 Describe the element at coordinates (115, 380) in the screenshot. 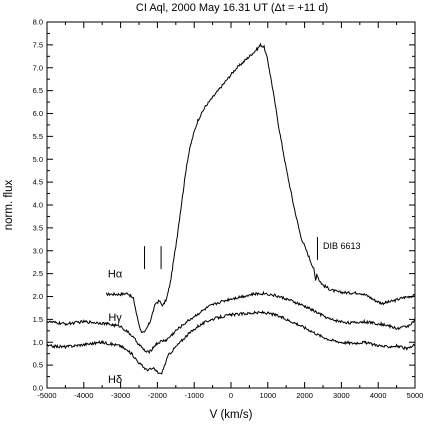

I see `series-label: Hδ` at that location.